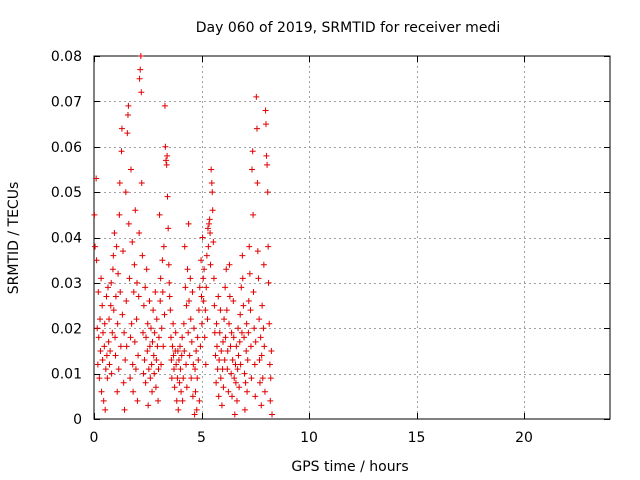 This screenshot has width=640, height=480. Describe the element at coordinates (66, 193) in the screenshot. I see `y-tick-label: 0.05` at that location.